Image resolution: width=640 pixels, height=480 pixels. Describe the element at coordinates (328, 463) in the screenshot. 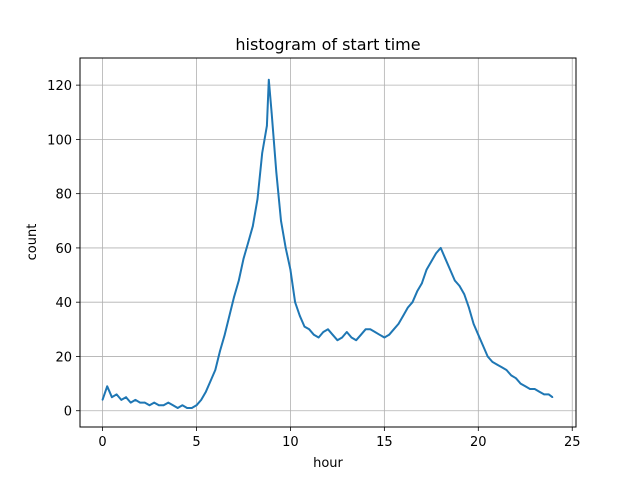

I see `x-axis-label: hour` at that location.